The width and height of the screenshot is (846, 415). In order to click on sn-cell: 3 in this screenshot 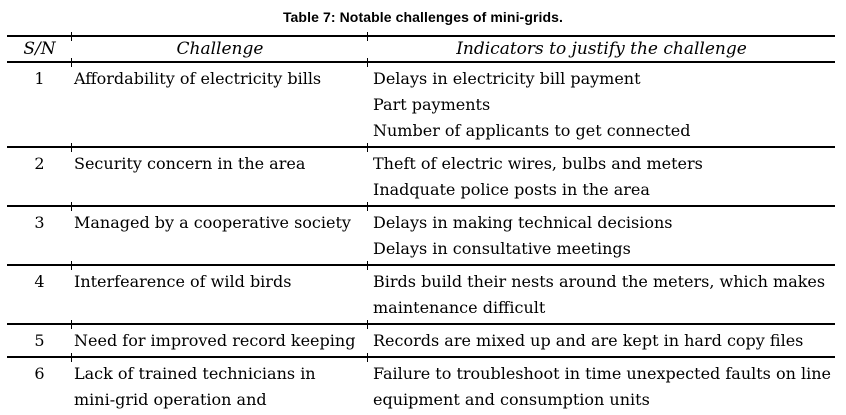, I will do `click(39, 236)`.